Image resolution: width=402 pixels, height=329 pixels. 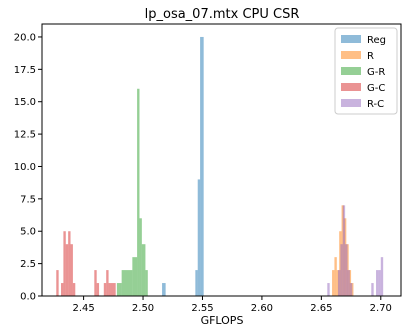 I want to click on y-tick-label-7: 17.5, so click(x=25, y=70).